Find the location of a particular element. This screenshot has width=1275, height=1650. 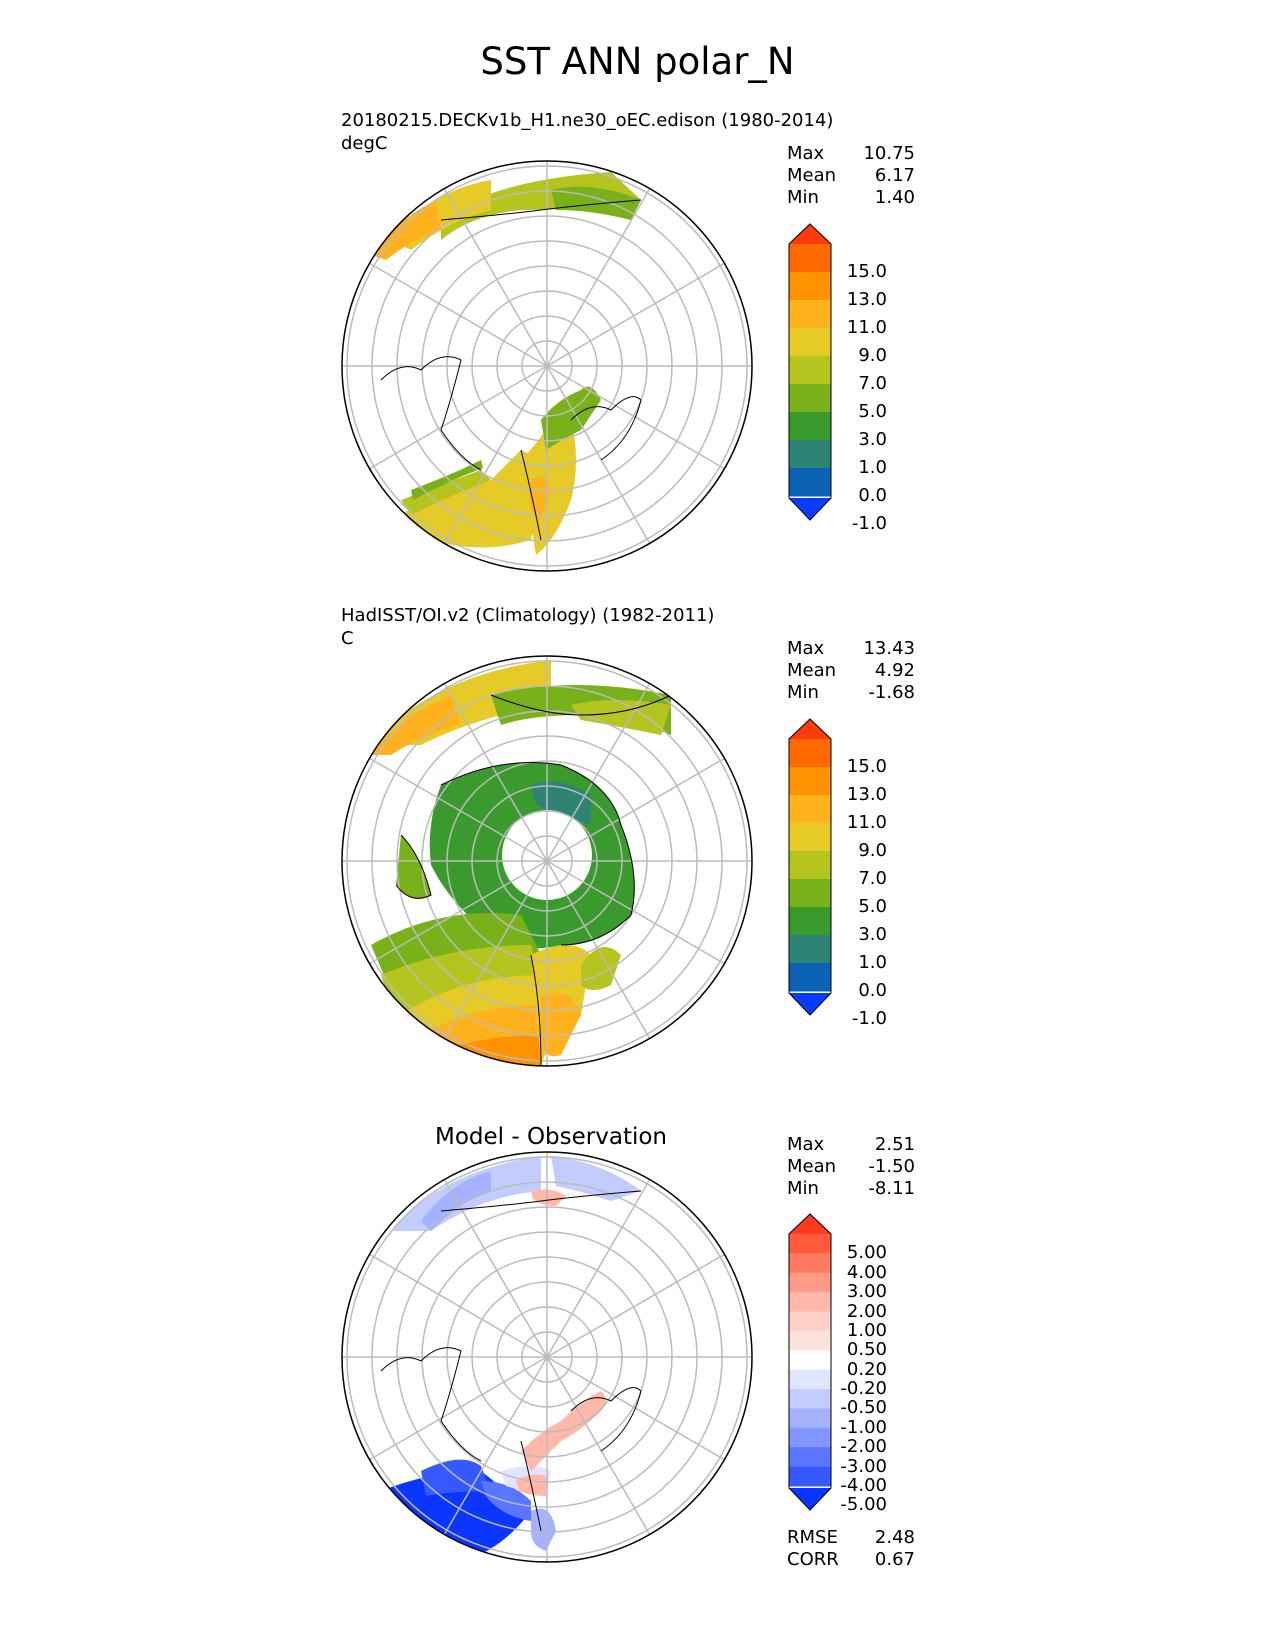

panel1-units: degC is located at coordinates (364, 143).